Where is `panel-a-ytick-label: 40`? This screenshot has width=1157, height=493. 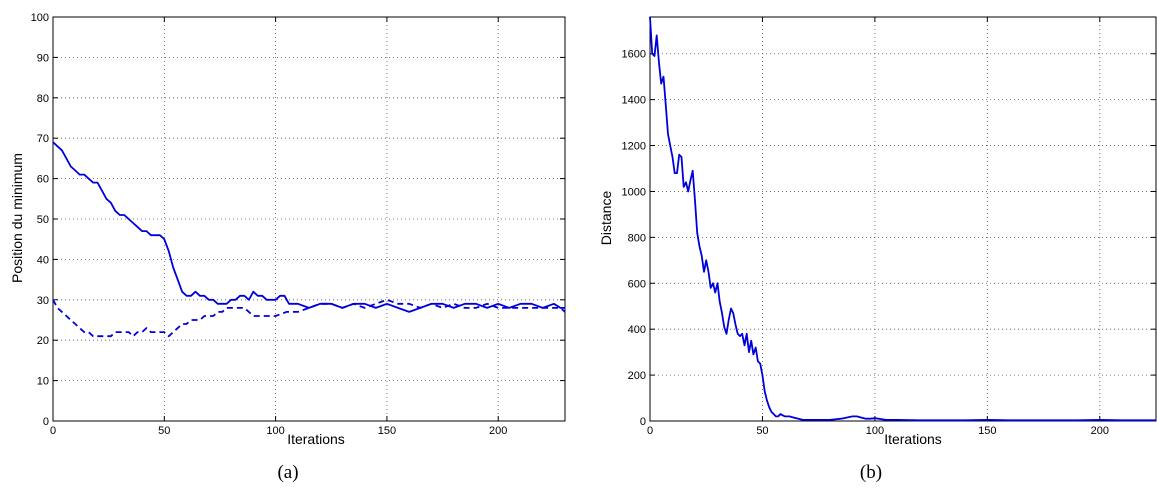 panel-a-ytick-label: 40 is located at coordinates (43, 260).